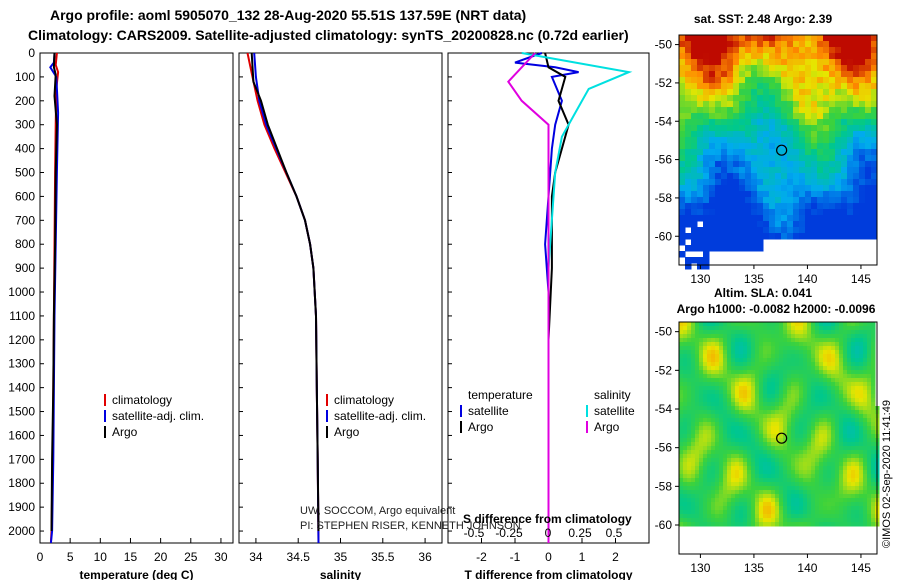  What do you see at coordinates (425, 557) in the screenshot?
I see `salinity-xtick-label: 36` at bounding box center [425, 557].